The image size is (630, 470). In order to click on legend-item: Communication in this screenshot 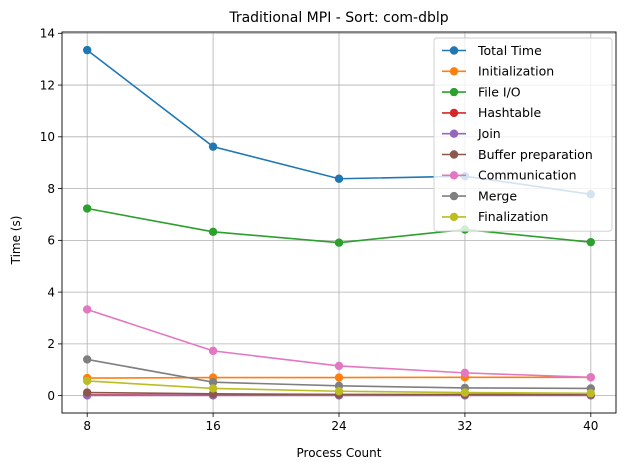, I will do `click(509, 175)`.